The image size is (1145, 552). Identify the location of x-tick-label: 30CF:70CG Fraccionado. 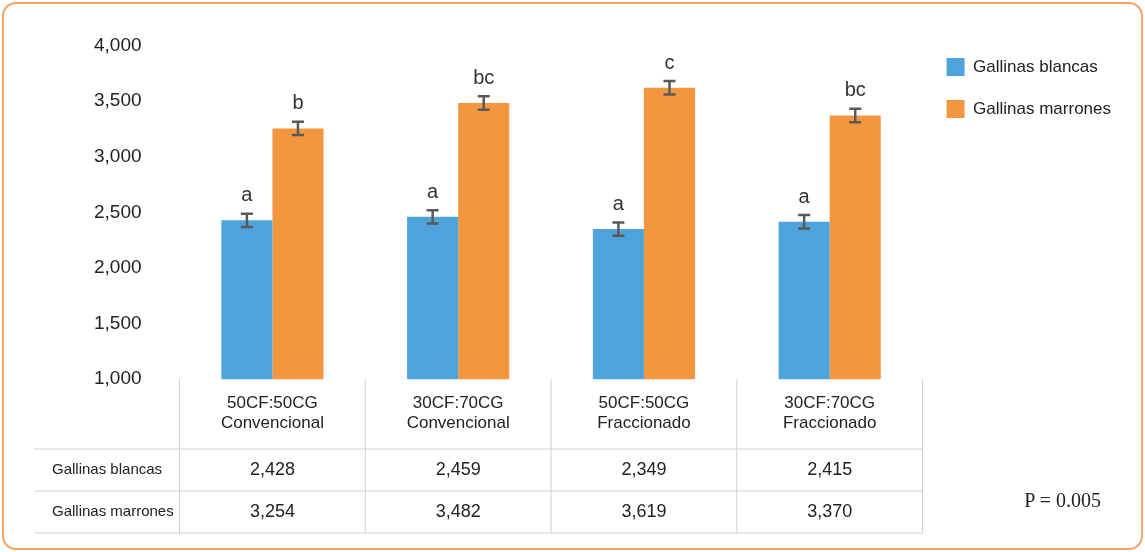
(829, 413).